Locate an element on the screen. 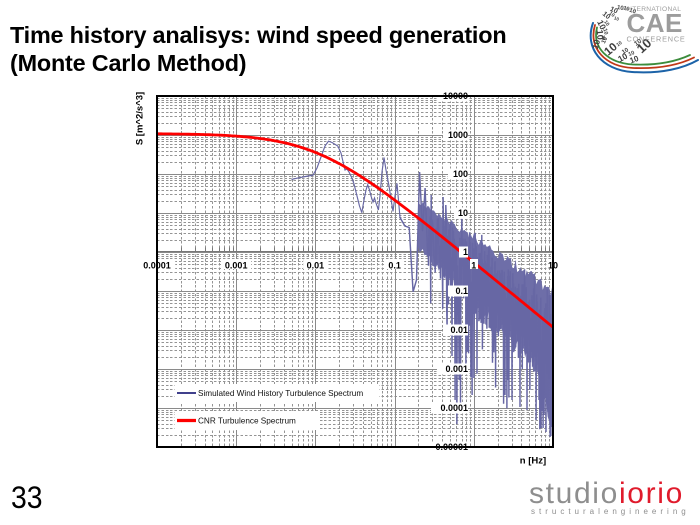  svg-text: 10000 is located at coordinates (455, 96).